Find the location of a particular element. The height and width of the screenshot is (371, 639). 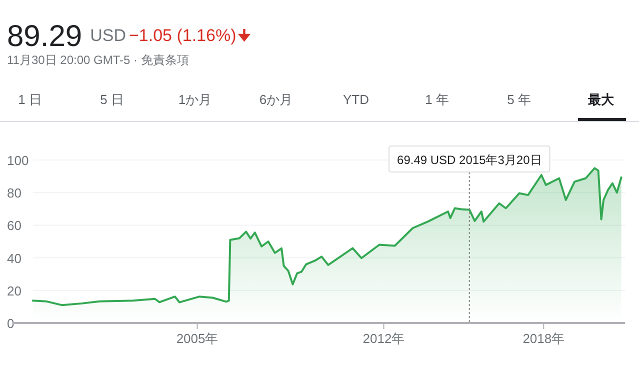

text: 5 日 is located at coordinates (112, 99).